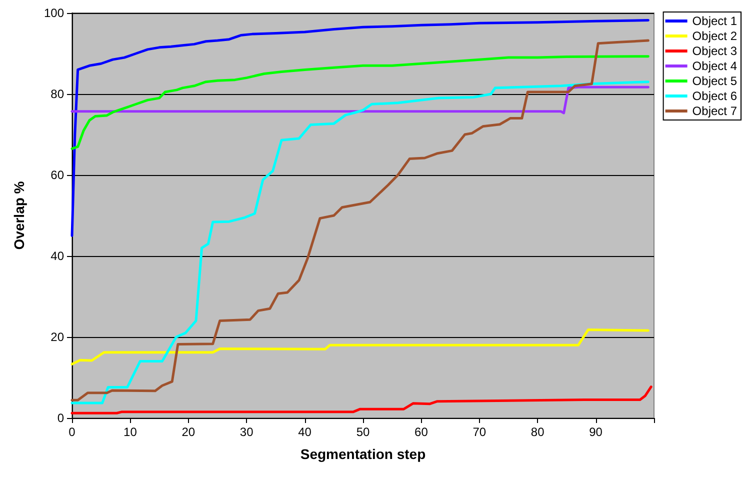 Image resolution: width=742 pixels, height=478 pixels. Describe the element at coordinates (715, 51) in the screenshot. I see `legend-label: Object 3` at that location.